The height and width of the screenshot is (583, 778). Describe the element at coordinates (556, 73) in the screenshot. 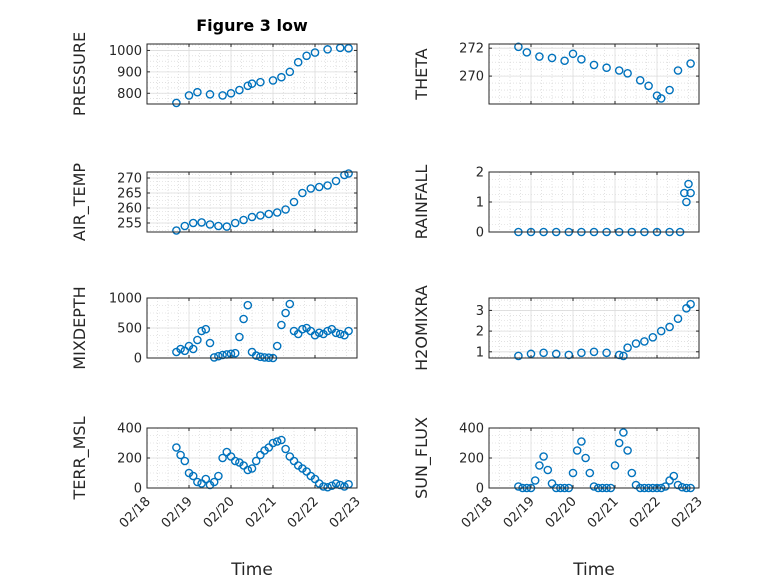

I see `subplot-theta: 270 272 THETA` at that location.